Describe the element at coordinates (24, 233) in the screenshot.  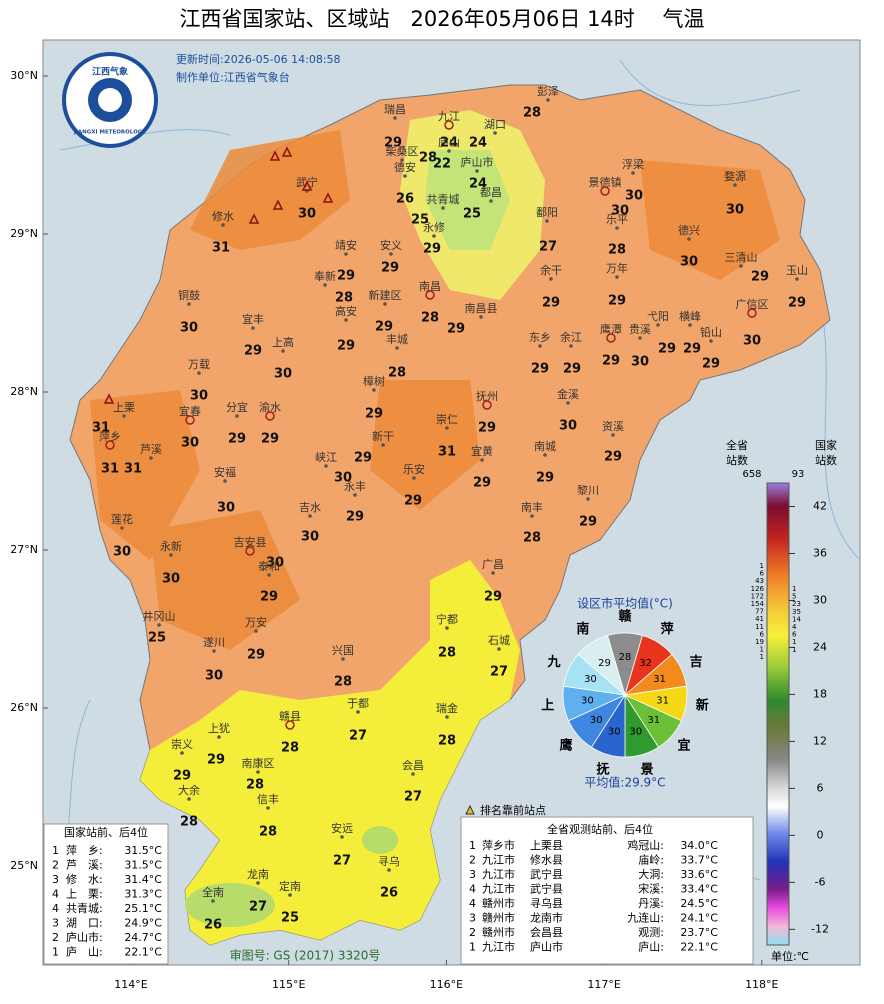
I see `lat-label: 29°N` at that location.